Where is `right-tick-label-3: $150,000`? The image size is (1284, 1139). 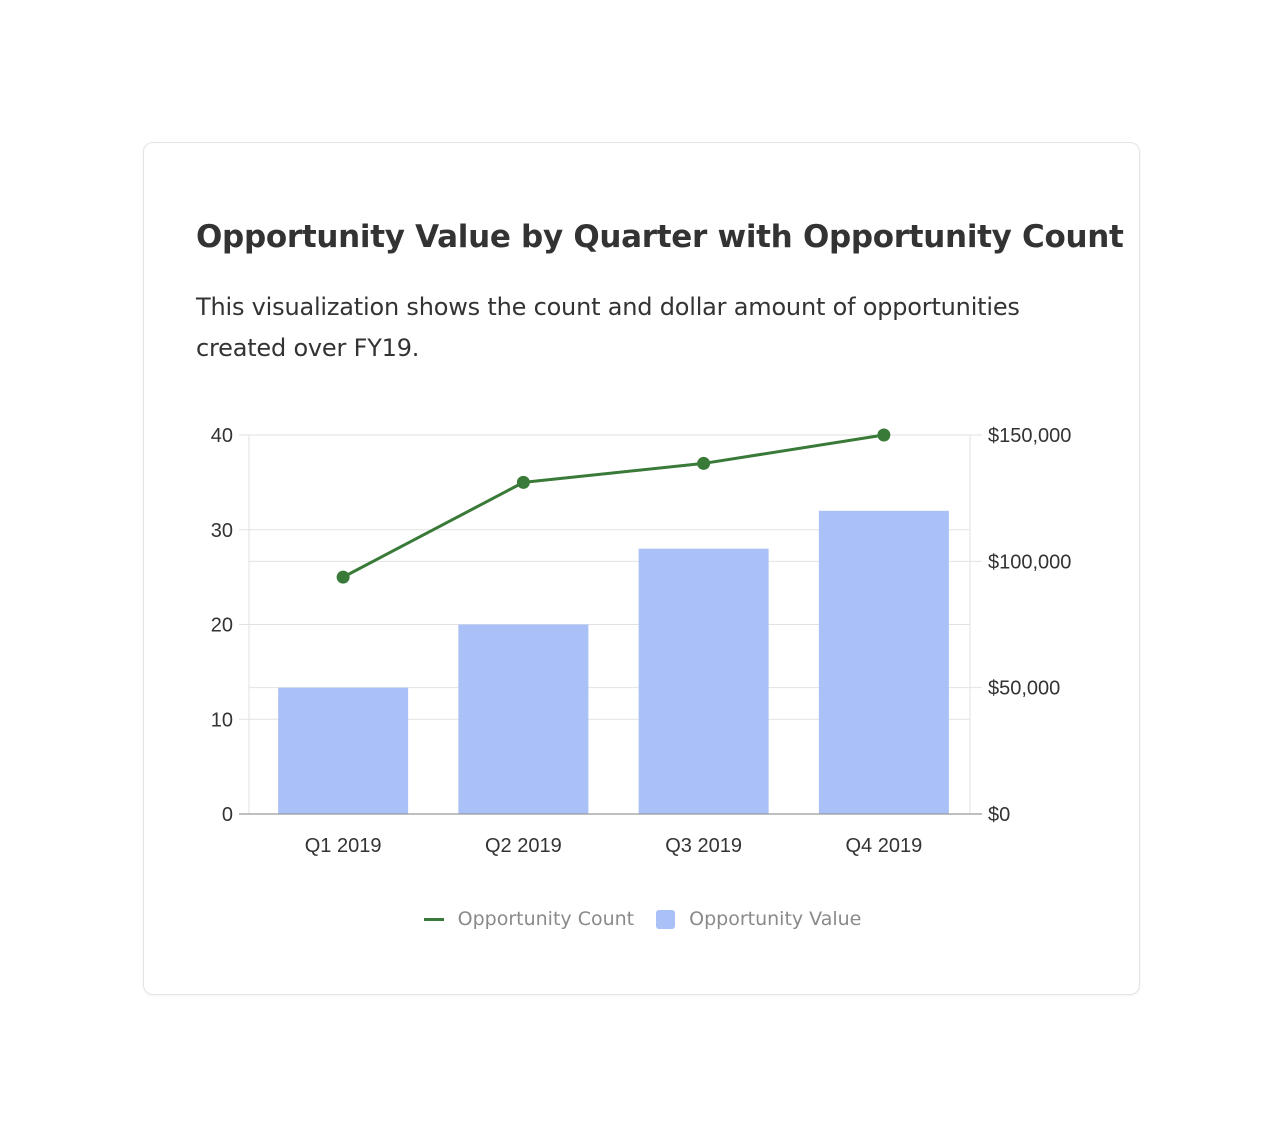 right-tick-label-3: $150,000 is located at coordinates (1029, 436).